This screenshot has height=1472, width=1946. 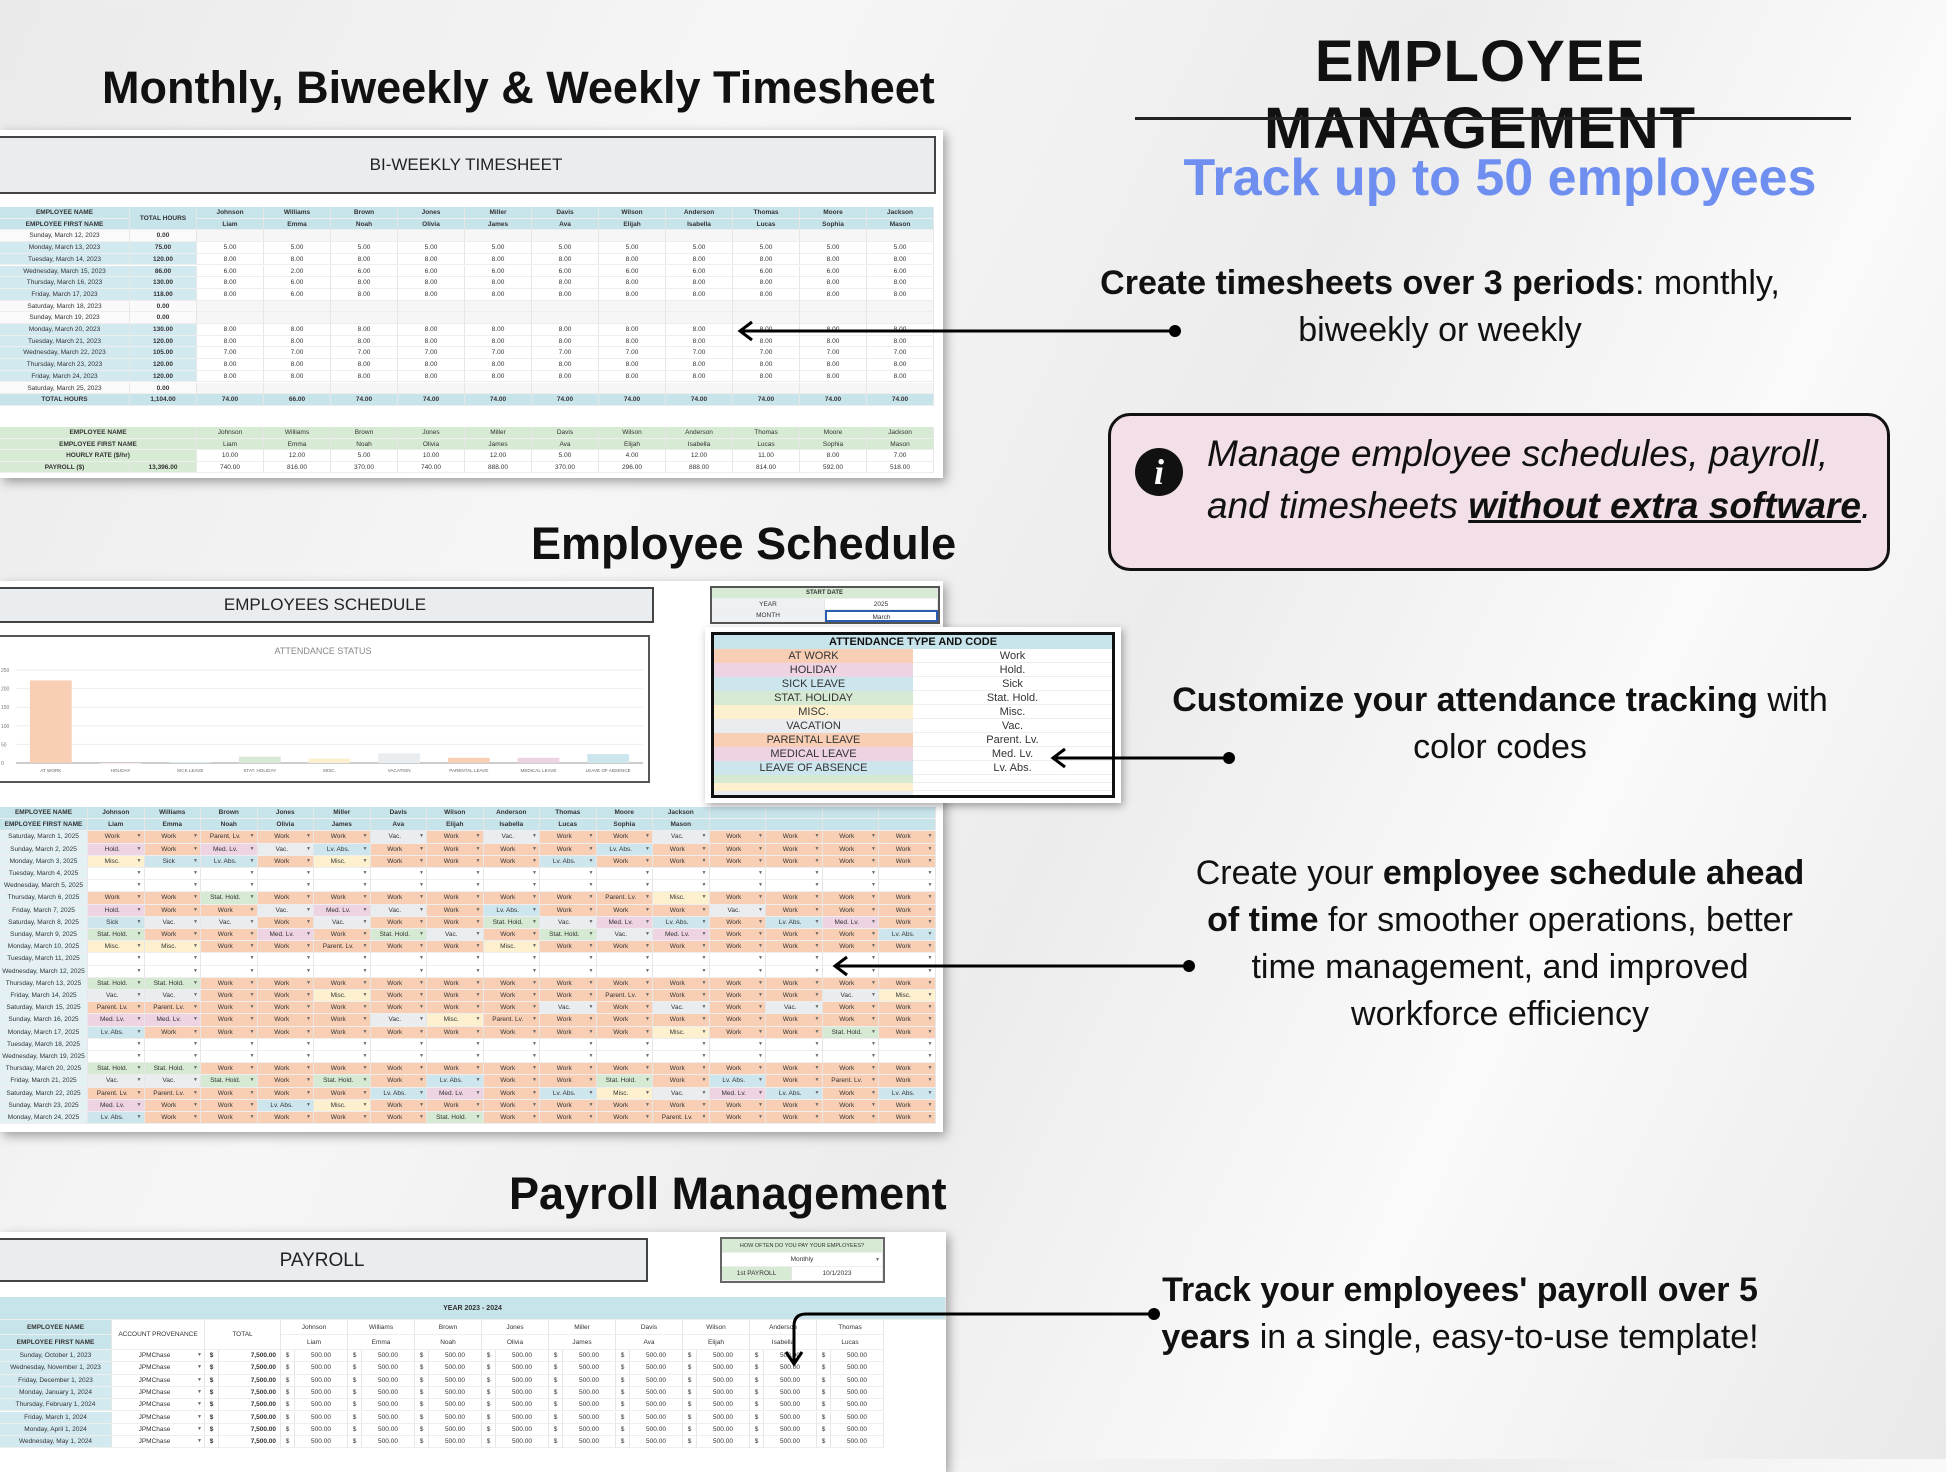 What do you see at coordinates (833, 456) in the screenshot?
I see `hourly-rate-cell: 8.00` at bounding box center [833, 456].